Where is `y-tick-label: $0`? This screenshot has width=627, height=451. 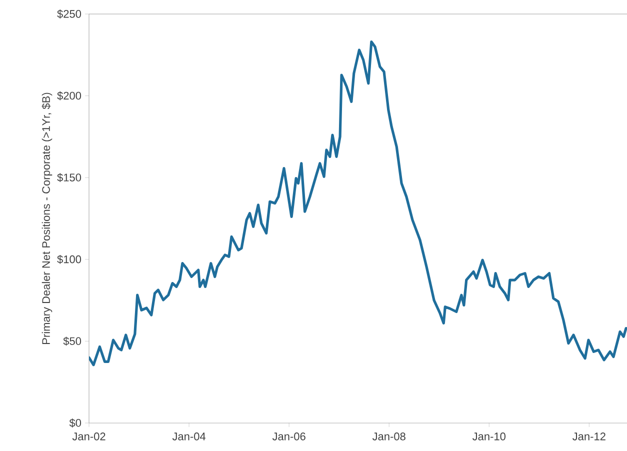
y-tick-label: $0 is located at coordinates (75, 423).